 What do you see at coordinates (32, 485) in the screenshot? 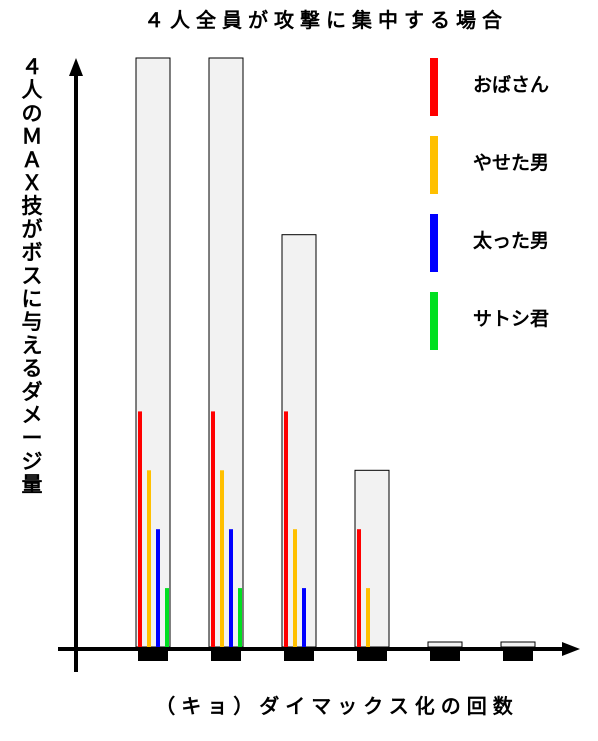
I see `y-label-char: 量` at bounding box center [32, 485].